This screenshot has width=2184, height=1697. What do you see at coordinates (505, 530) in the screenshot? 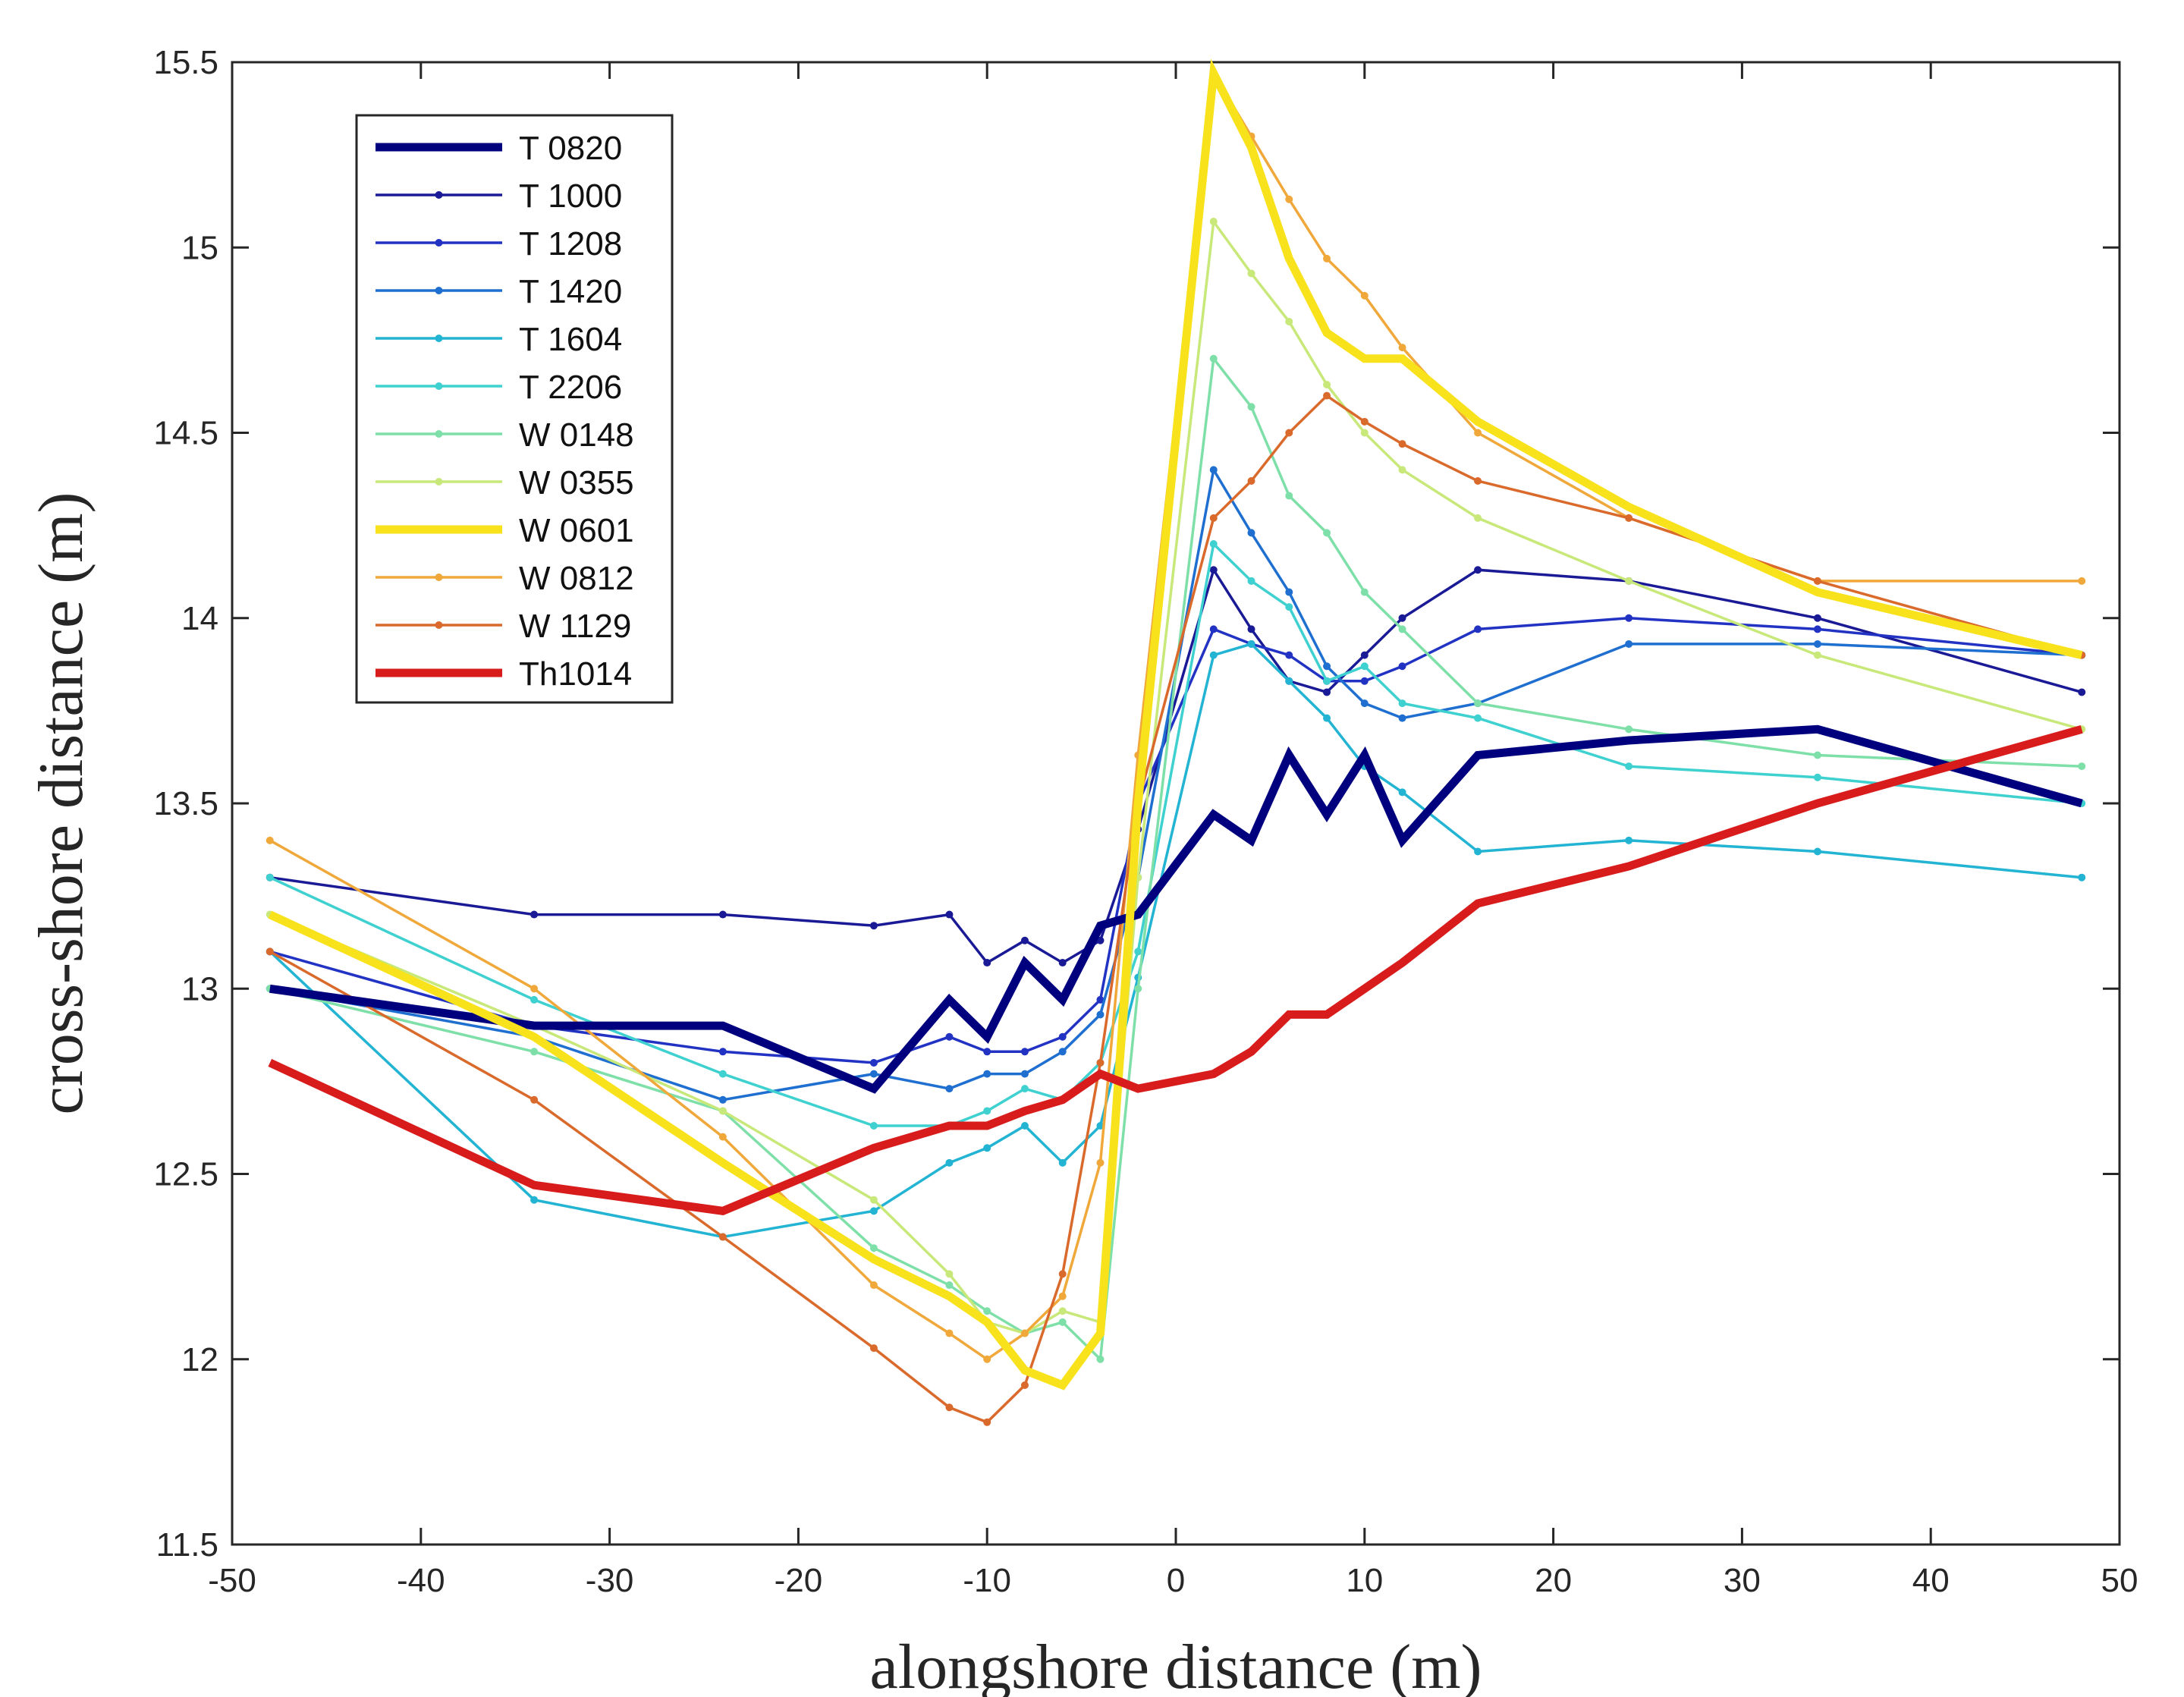
I see `legend-item-w-0601: W 0601` at bounding box center [505, 530].